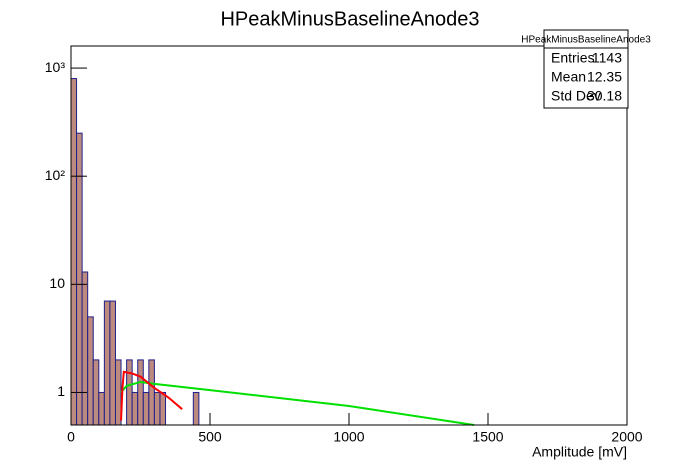 This screenshot has height=474, width=698. I want to click on stats-value: 30.18, so click(604, 96).